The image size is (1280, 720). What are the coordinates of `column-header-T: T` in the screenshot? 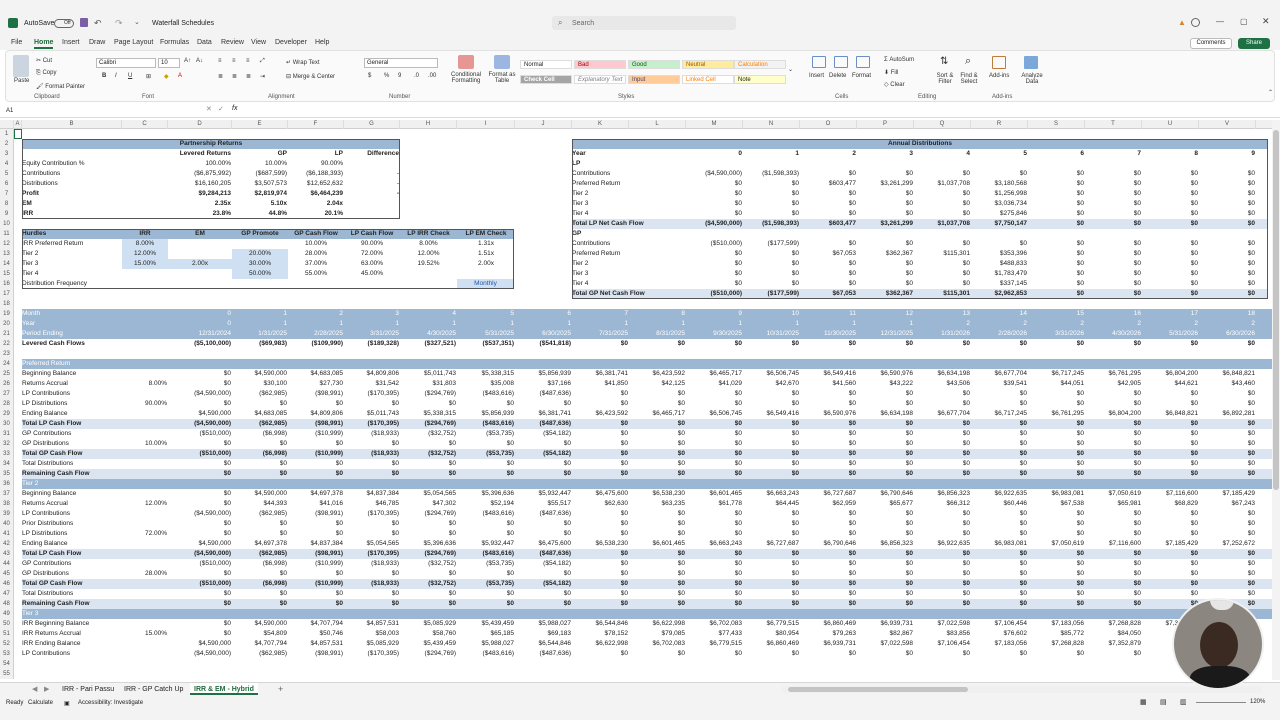 It's located at (1113, 124).